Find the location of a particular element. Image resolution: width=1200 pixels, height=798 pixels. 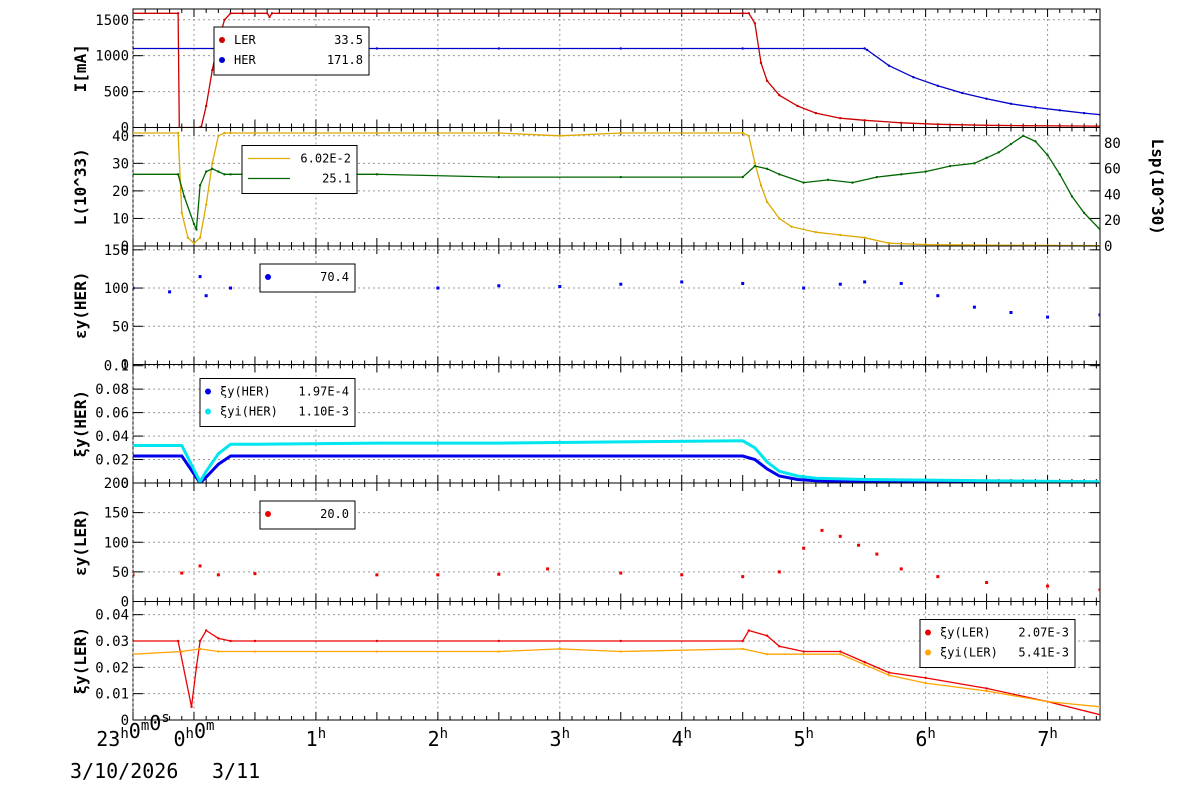

legend: 6.02E-2 25.1 is located at coordinates (299, 169).